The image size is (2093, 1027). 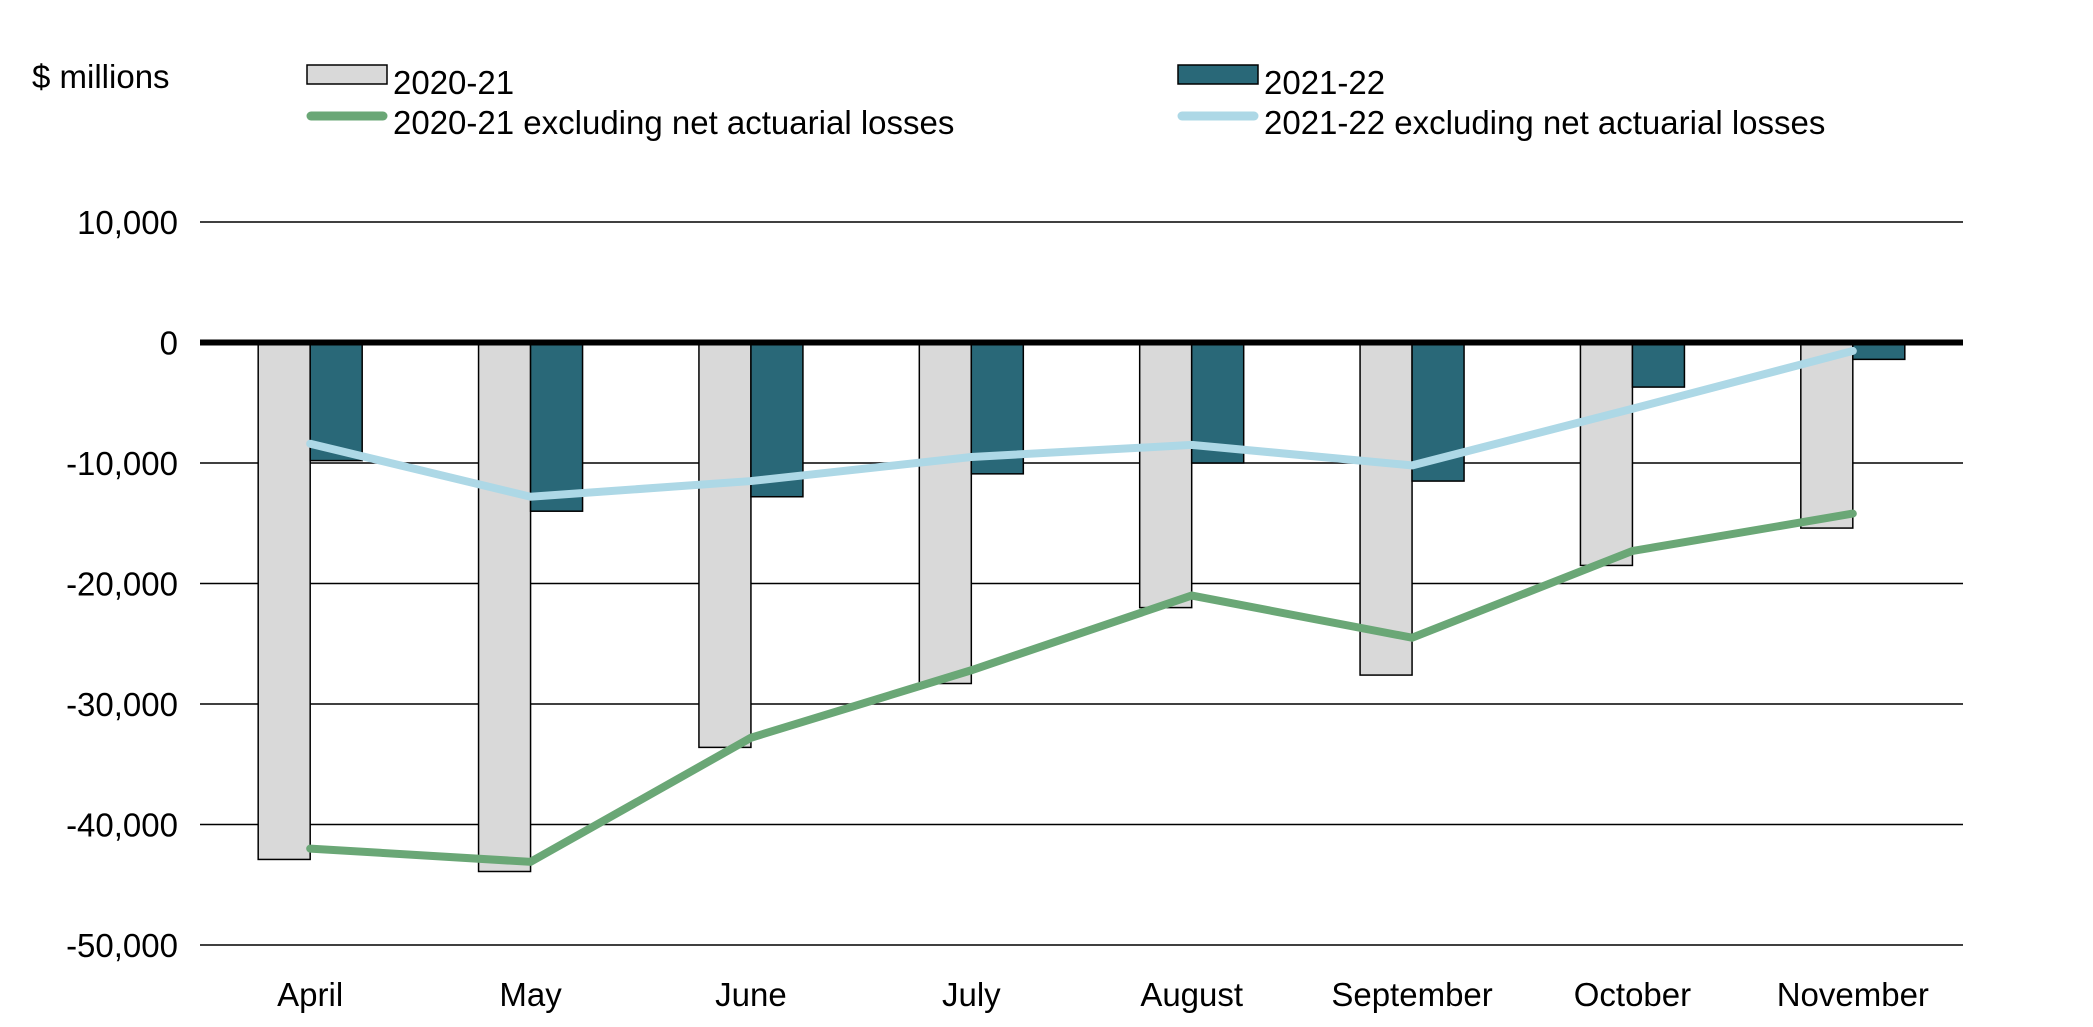 What do you see at coordinates (122, 704) in the screenshot?
I see `y-tick-label: -30,000` at bounding box center [122, 704].